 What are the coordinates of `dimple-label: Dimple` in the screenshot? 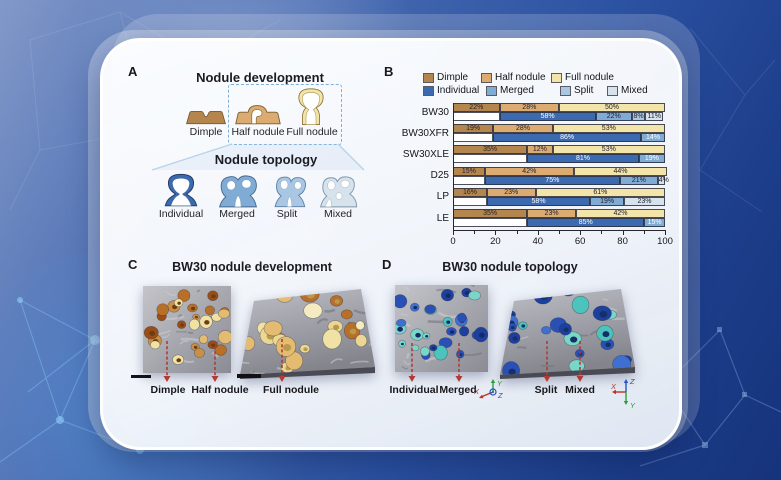 It's located at (206, 132).